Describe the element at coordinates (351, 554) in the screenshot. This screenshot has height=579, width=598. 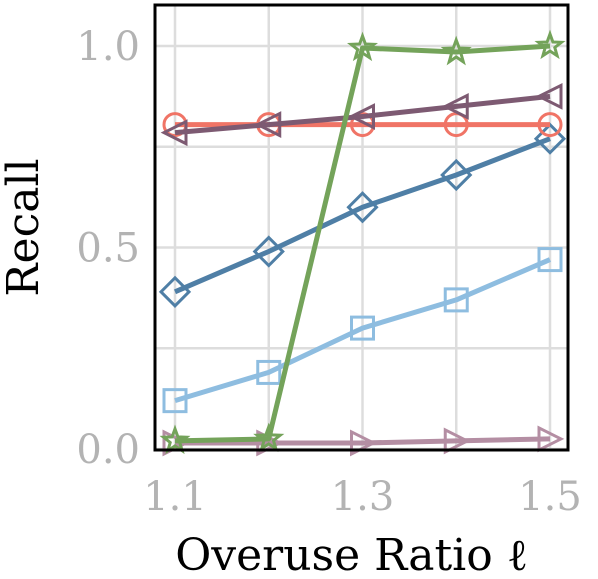
I see `x-axis-label: Overuse Ratio ℓ` at that location.